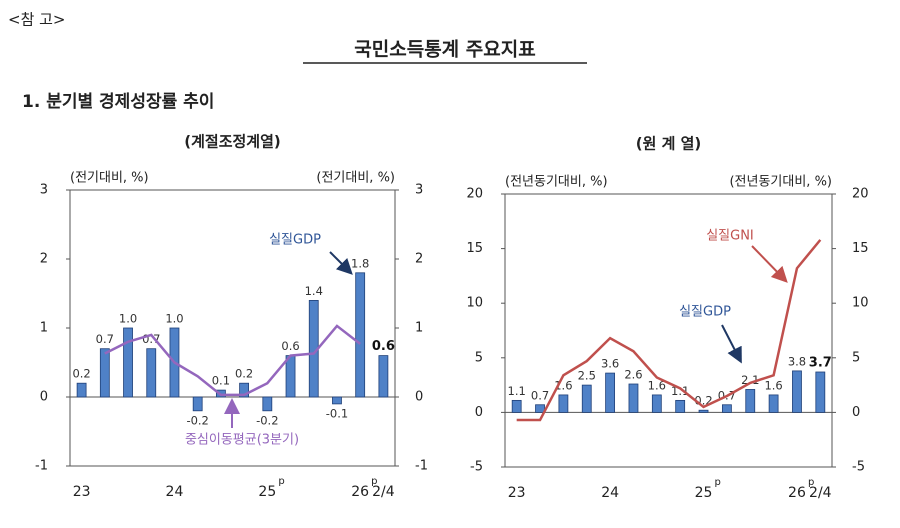  What do you see at coordinates (856, 357) in the screenshot?
I see `y2-tick-label: 5` at bounding box center [856, 357].